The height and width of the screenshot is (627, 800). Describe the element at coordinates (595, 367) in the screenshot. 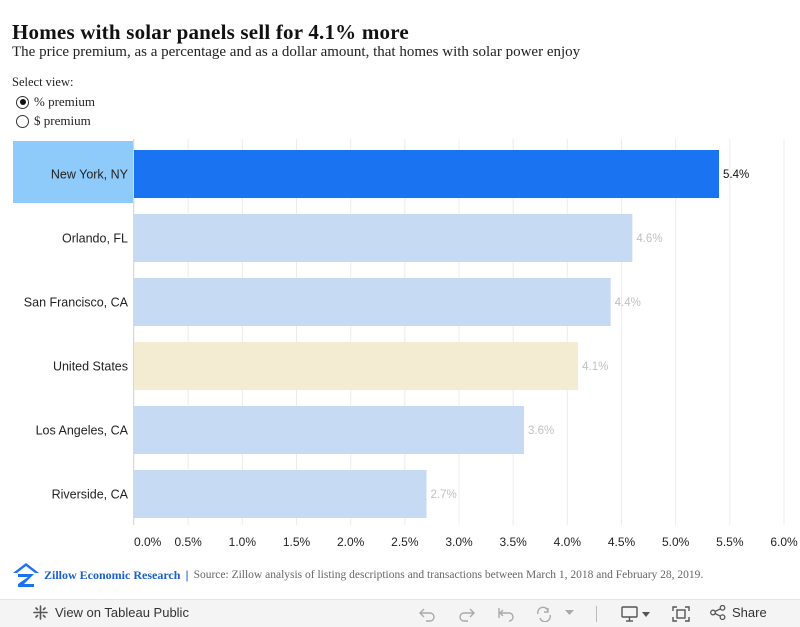

I see `data-label: 4.1%` at that location.